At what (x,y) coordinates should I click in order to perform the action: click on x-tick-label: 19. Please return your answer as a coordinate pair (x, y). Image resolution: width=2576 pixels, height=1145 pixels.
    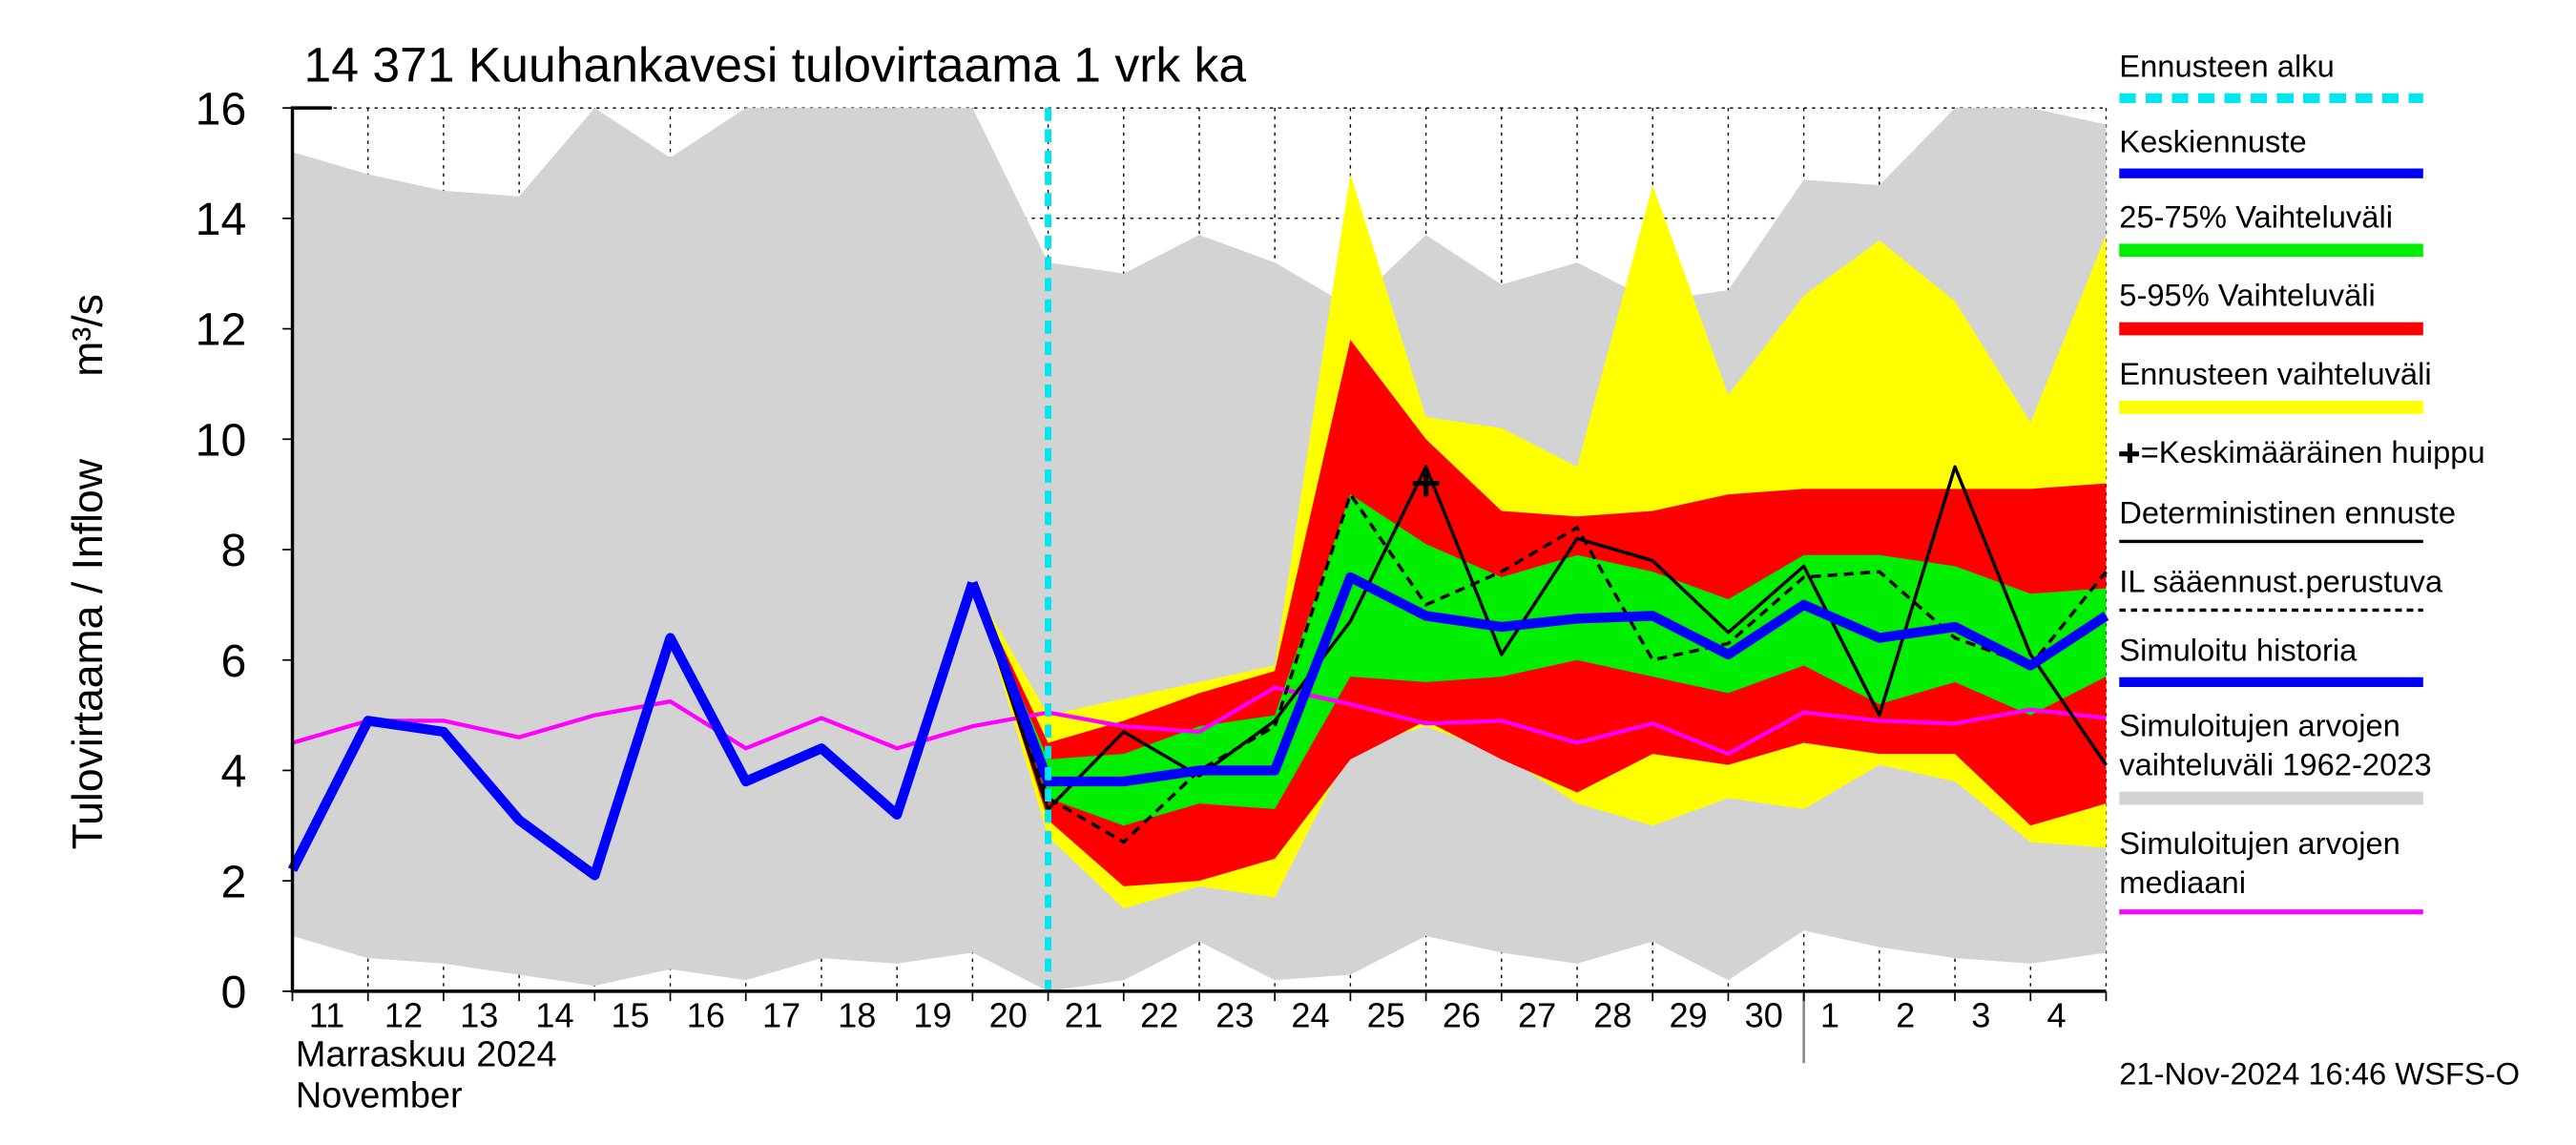
    Looking at the image, I should click on (932, 1016).